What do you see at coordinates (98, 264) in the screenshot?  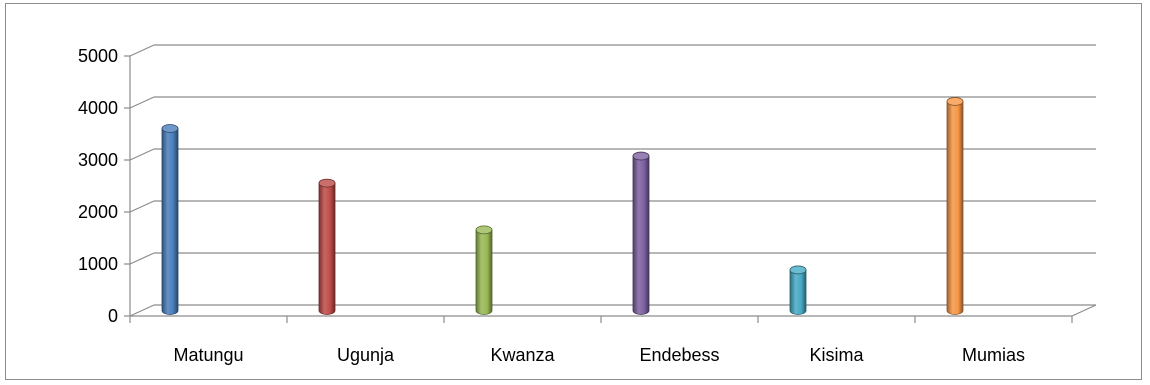 I see `y-tick-label: 1000` at bounding box center [98, 264].